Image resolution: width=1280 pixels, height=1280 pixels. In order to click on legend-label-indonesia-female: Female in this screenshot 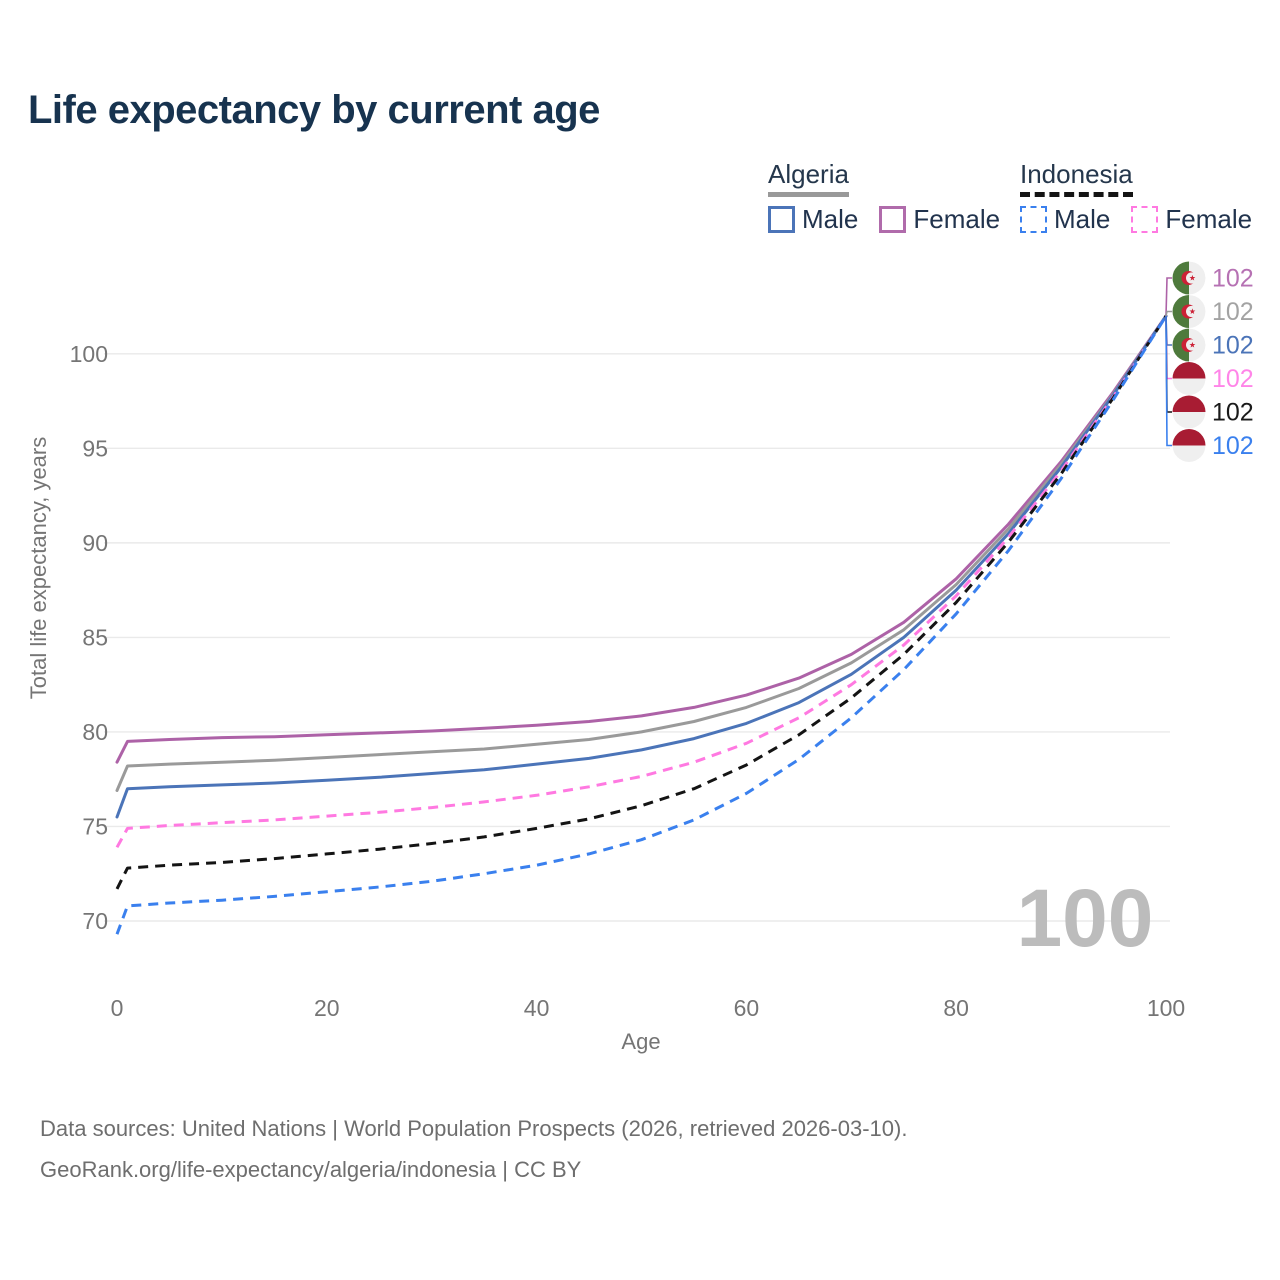, I will do `click(1209, 218)`.